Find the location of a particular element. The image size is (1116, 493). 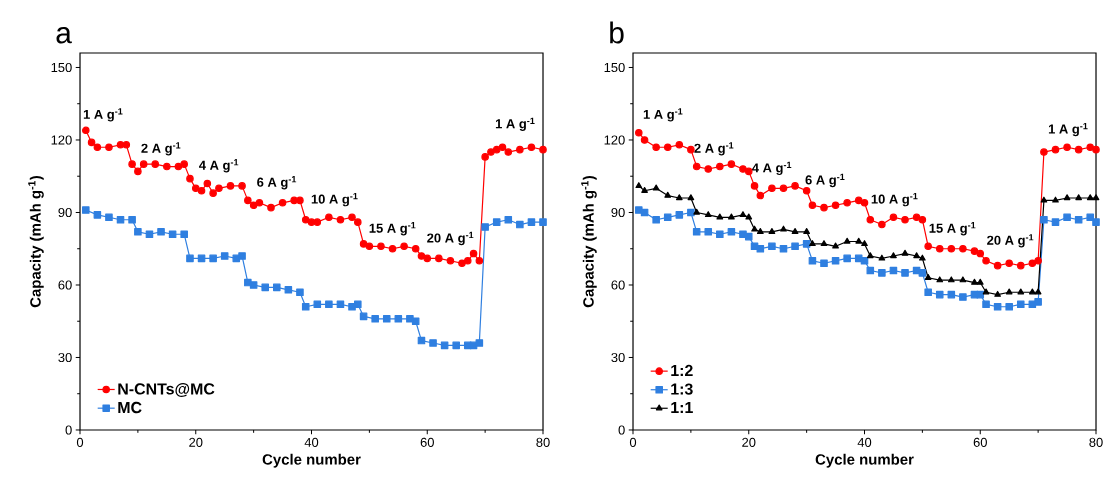

annotation: 6 A g$^{-1}$ is located at coordinates (277, 183).